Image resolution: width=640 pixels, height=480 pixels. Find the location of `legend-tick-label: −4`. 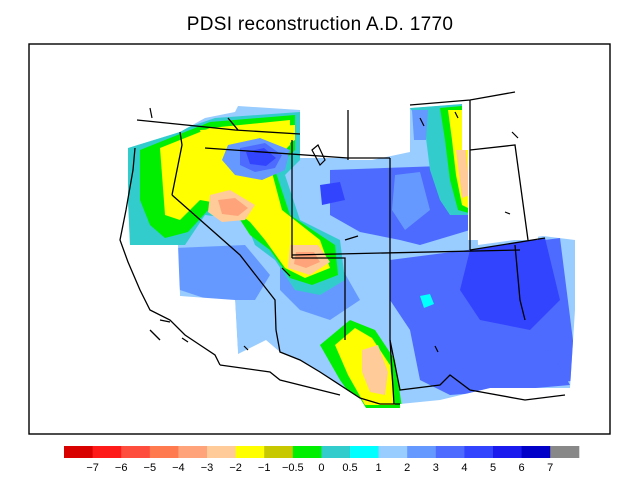

legend-tick-label: −4 is located at coordinates (178, 468).